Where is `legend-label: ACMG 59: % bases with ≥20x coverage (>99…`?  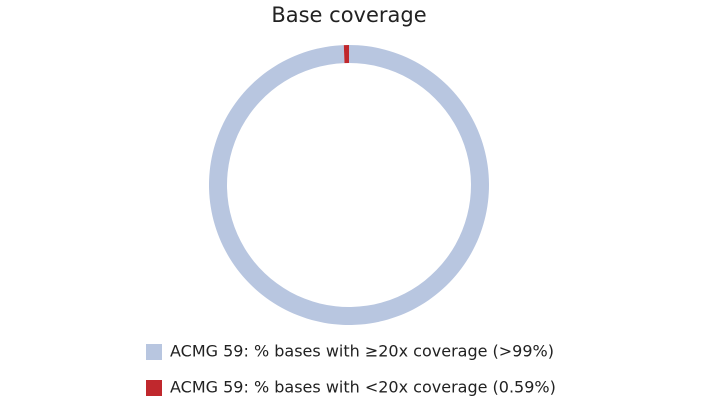 legend-label: ACMG 59: % bases with ≥20x coverage (>99… is located at coordinates (362, 351).